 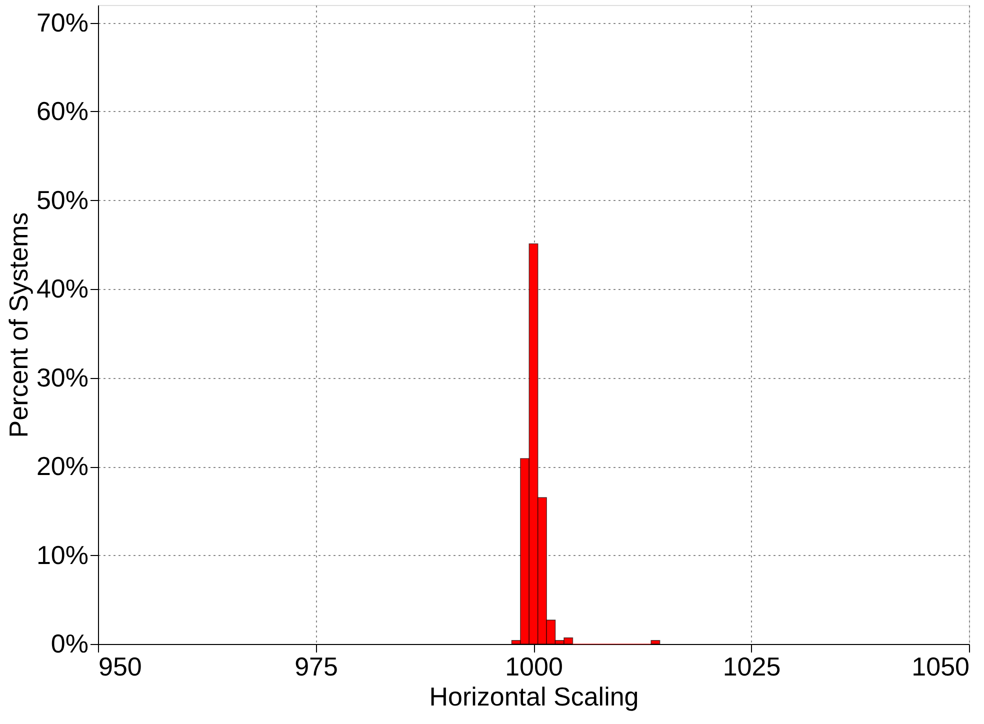 I want to click on y-tick-label: 40%, so click(x=62, y=289).